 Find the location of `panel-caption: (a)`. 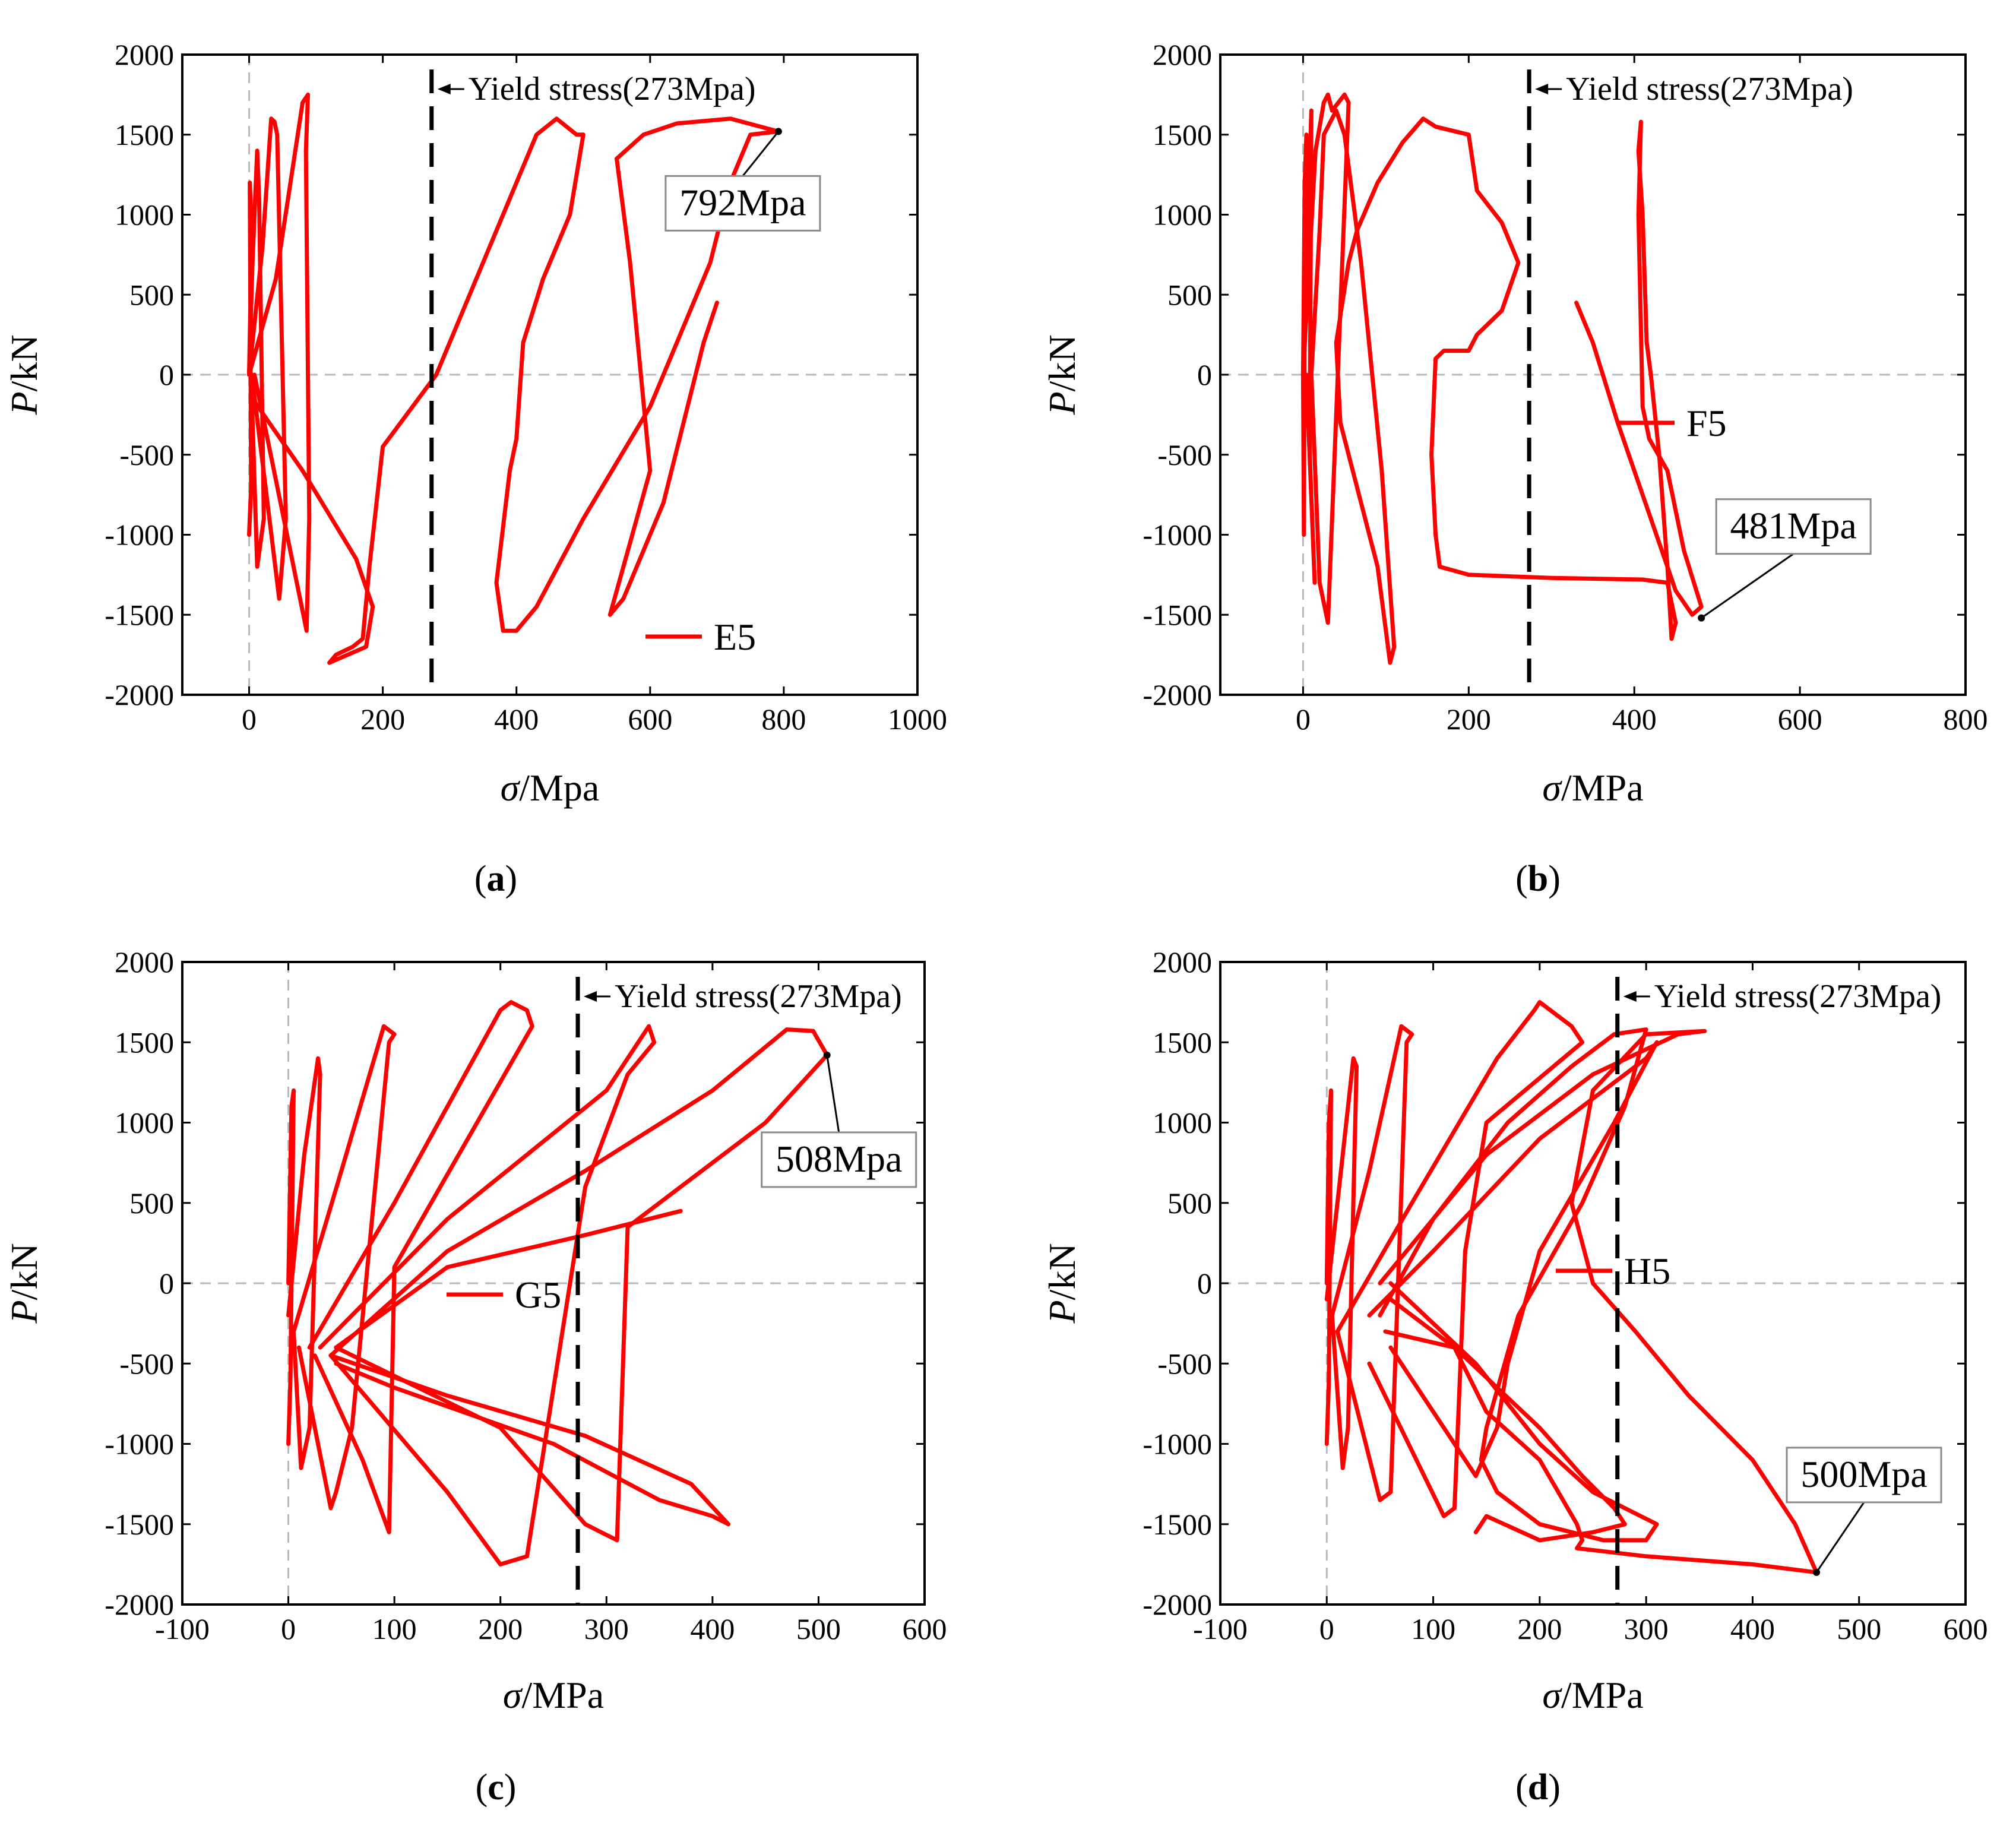

panel-caption: (a) is located at coordinates (495, 879).